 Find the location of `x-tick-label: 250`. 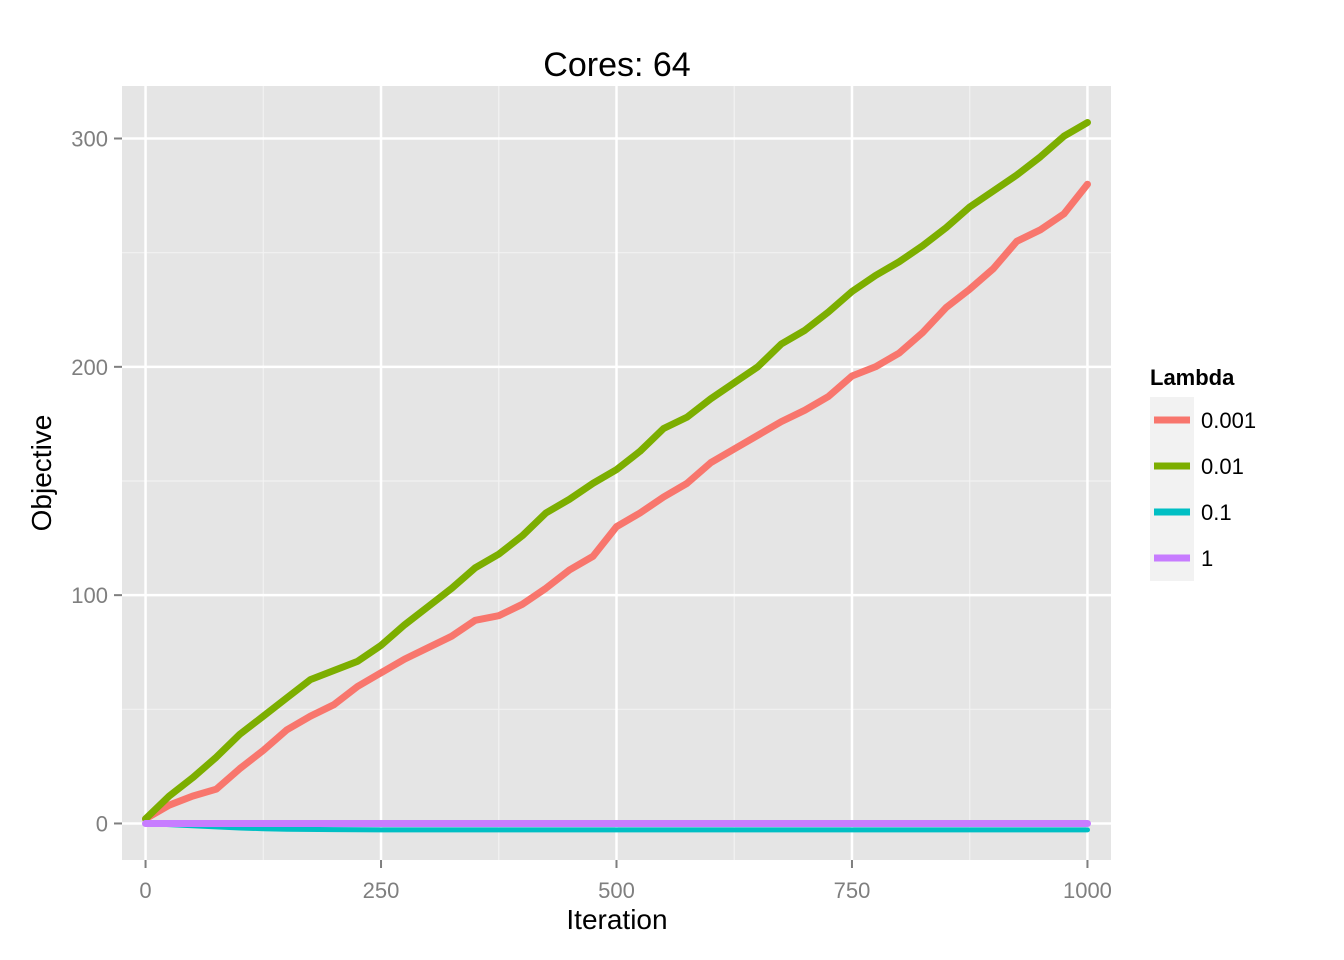

x-tick-label: 250 is located at coordinates (381, 890).